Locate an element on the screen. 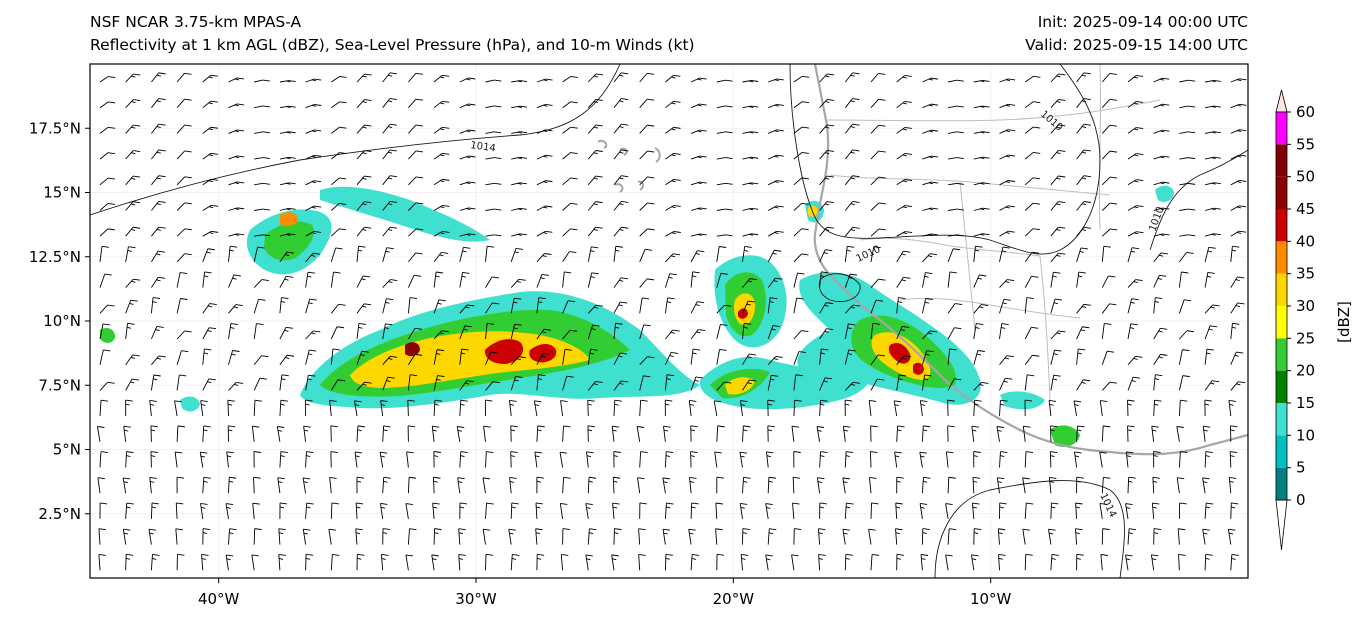 The height and width of the screenshot is (623, 1366). lat-tick-label: 12.5°N is located at coordinates (55, 257).